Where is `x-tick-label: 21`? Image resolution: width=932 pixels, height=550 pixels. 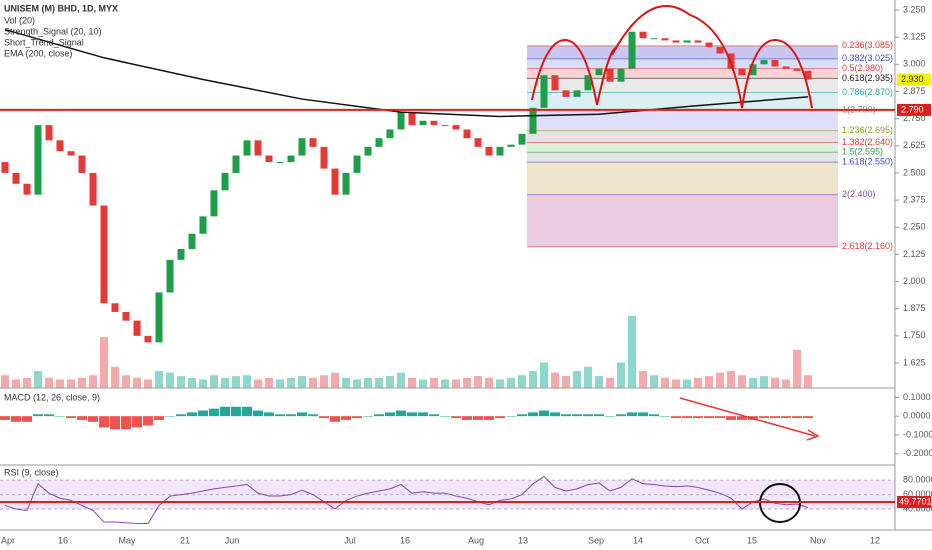
x-tick-label: 21 is located at coordinates (185, 540).